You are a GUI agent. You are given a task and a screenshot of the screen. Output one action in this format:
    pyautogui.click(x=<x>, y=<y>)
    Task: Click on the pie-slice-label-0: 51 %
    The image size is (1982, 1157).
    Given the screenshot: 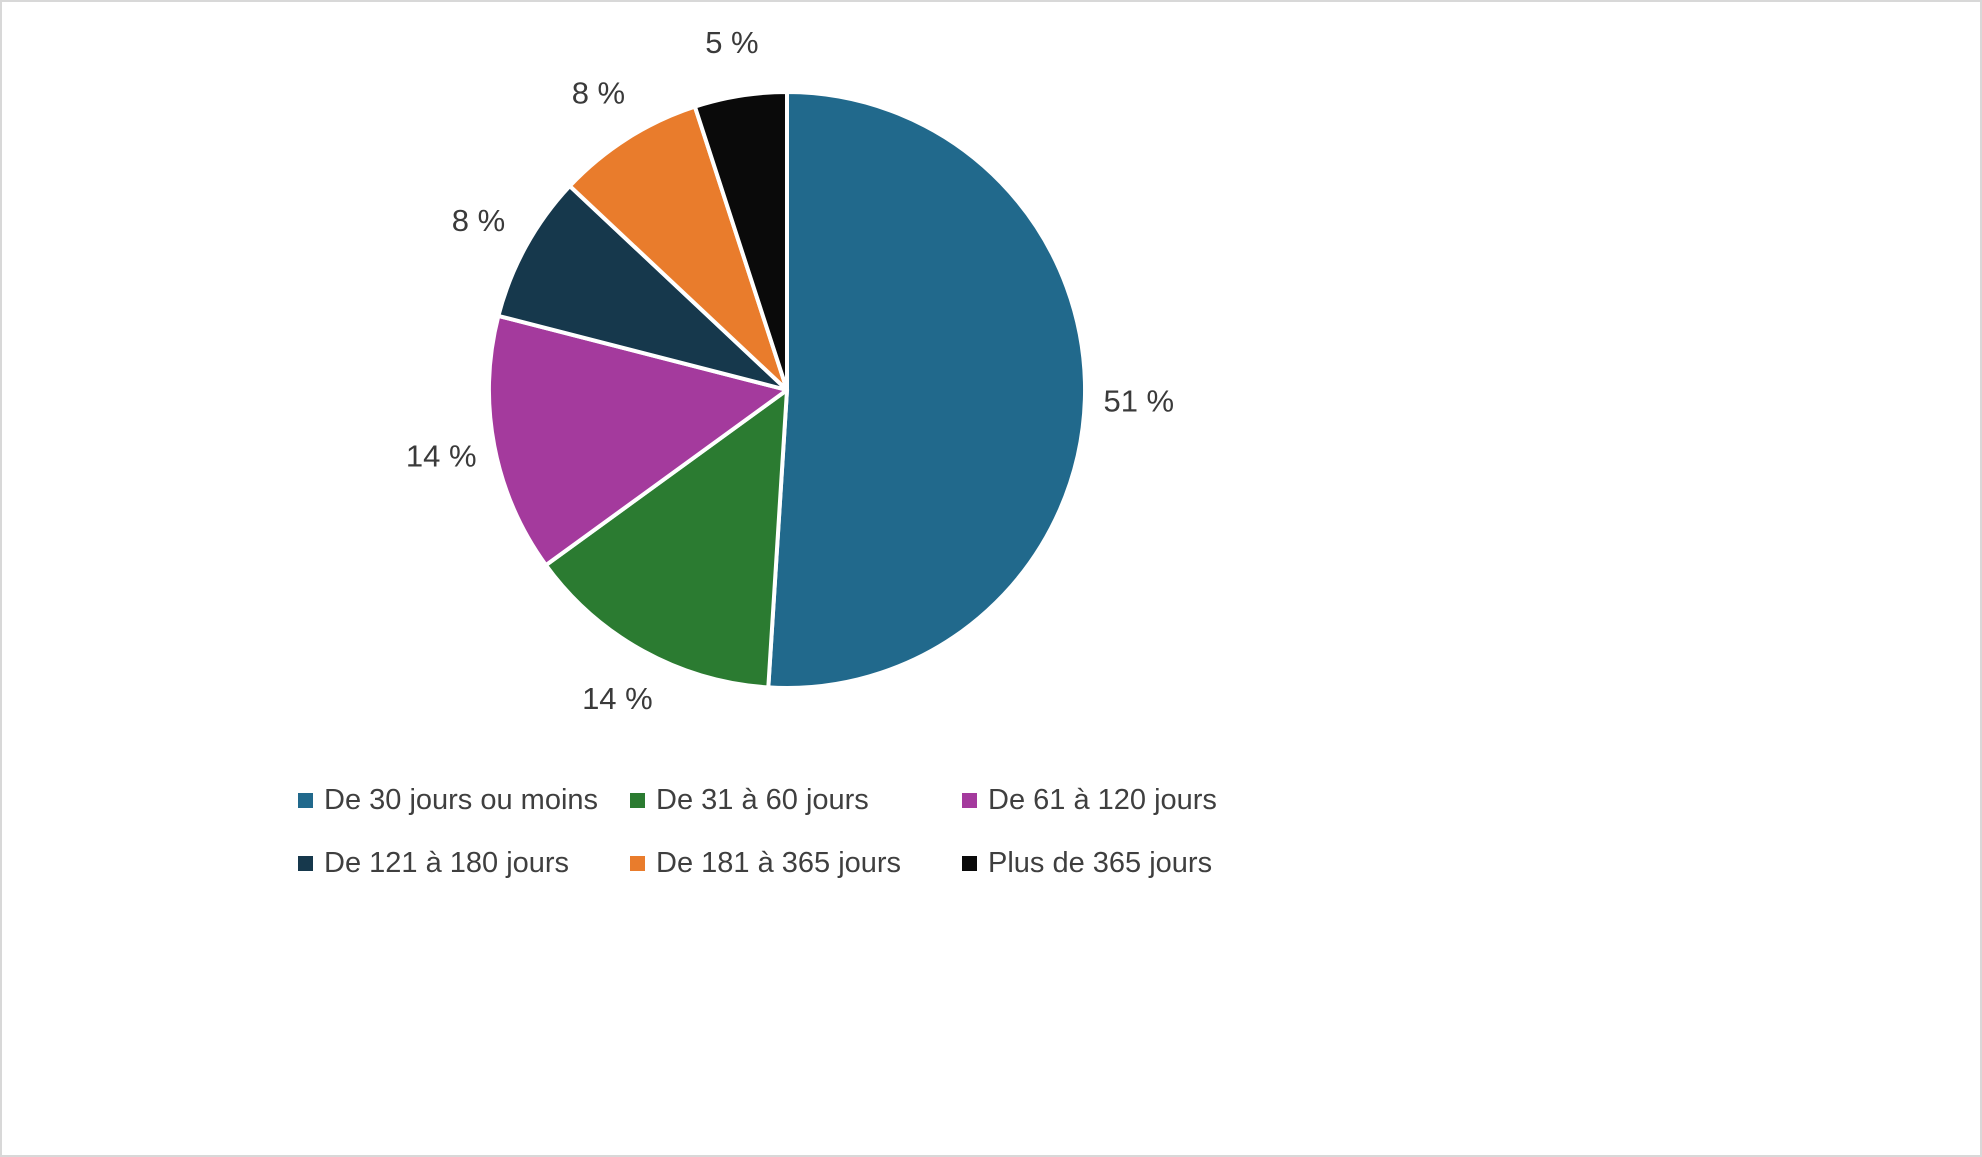 What is the action you would take?
    pyautogui.click(x=1138, y=401)
    